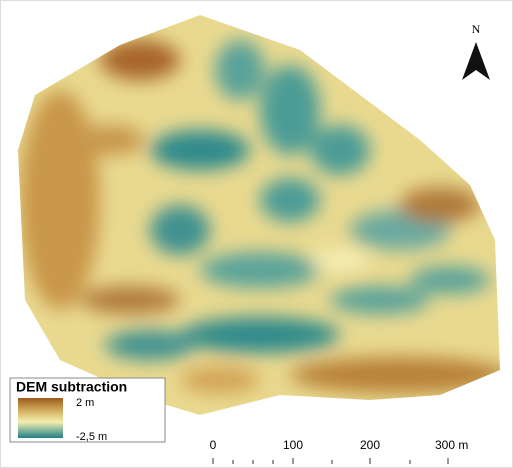 The image size is (513, 468). Describe the element at coordinates (476, 29) in the screenshot. I see `north-label: N` at that location.